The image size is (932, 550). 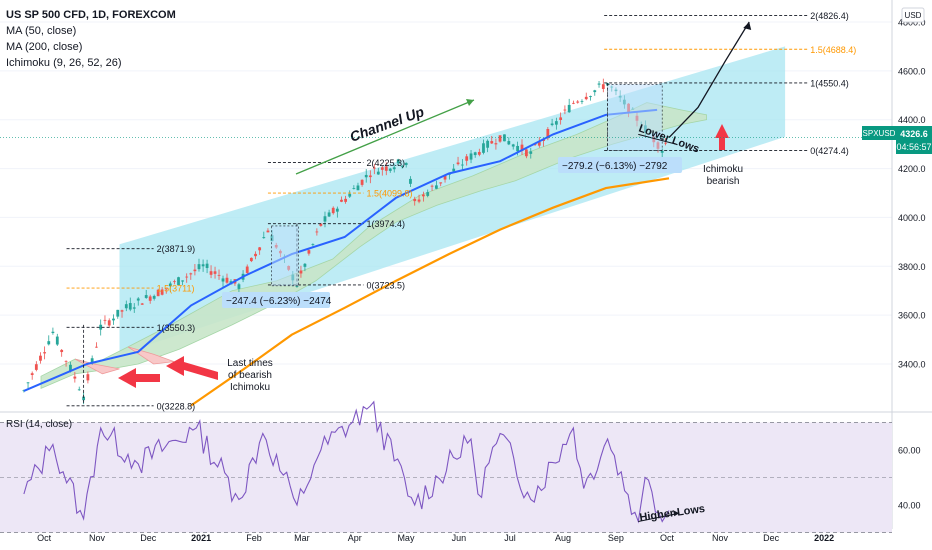 What do you see at coordinates (676, 513) in the screenshot?
I see `higher-lows-arrow-head` at bounding box center [676, 513].